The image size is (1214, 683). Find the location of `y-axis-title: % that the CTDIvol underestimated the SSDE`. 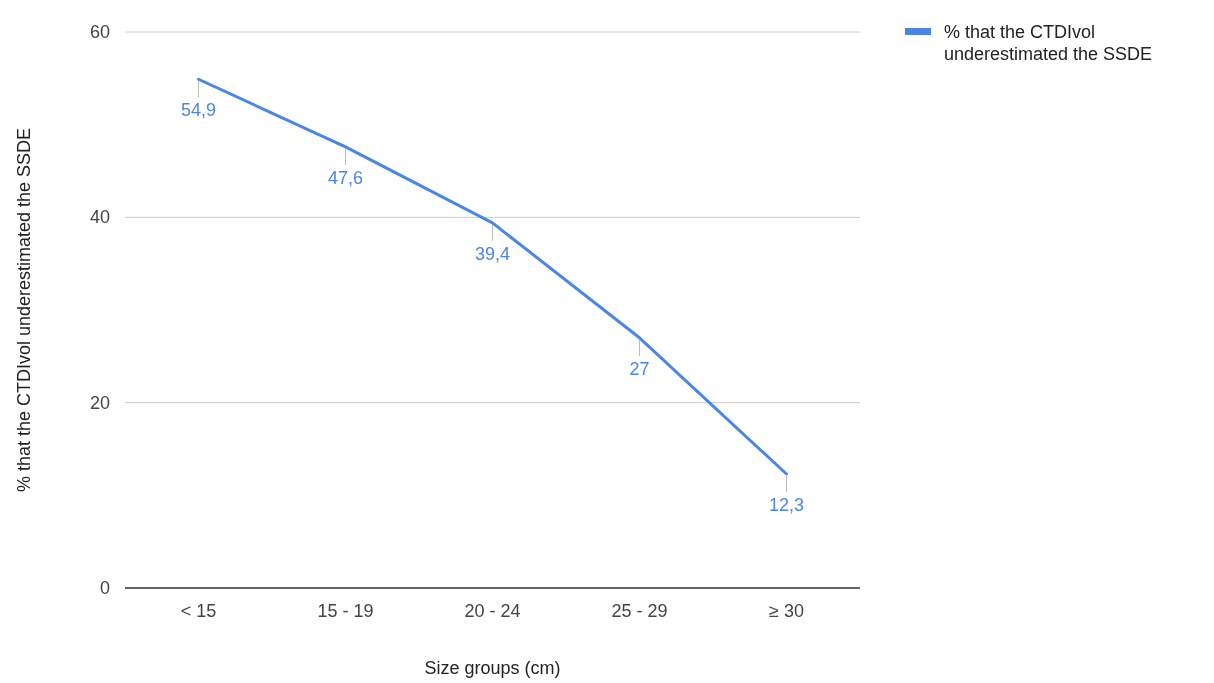

y-axis-title: % that the CTDIvol underestimated the SSDE is located at coordinates (24, 310).